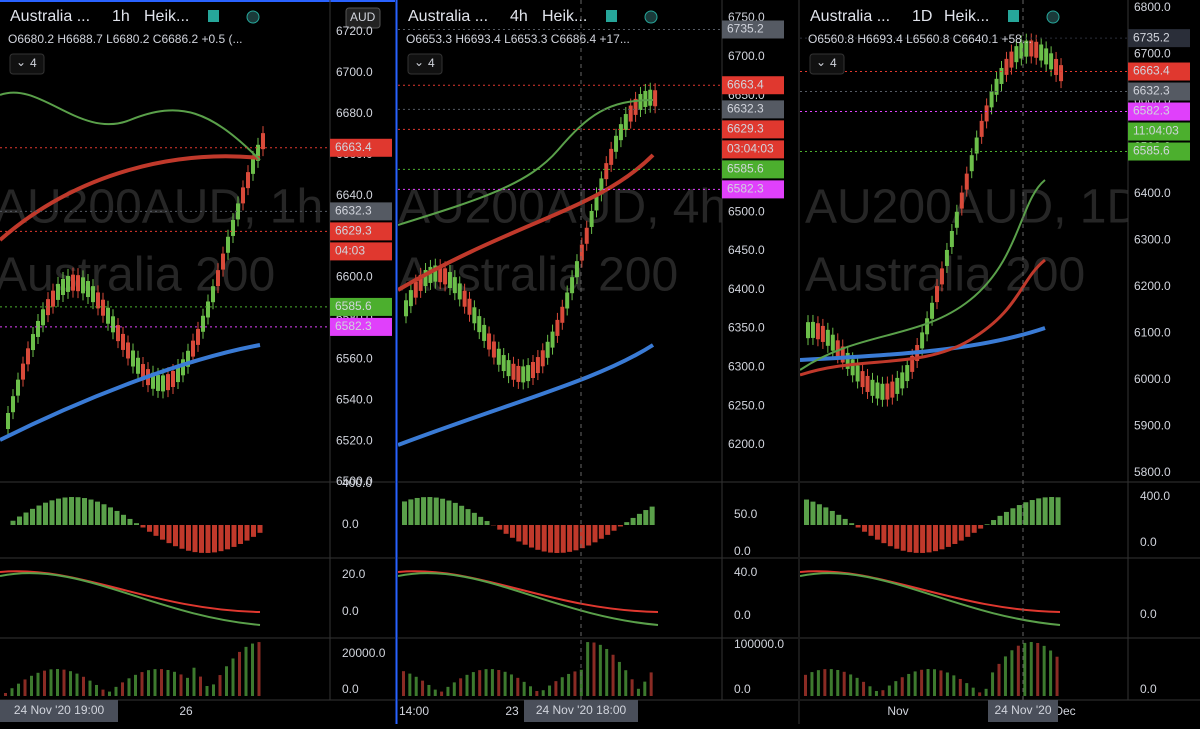 The width and height of the screenshot is (1200, 729). I want to click on price-tag-text: 11:04:03, so click(1156, 131).